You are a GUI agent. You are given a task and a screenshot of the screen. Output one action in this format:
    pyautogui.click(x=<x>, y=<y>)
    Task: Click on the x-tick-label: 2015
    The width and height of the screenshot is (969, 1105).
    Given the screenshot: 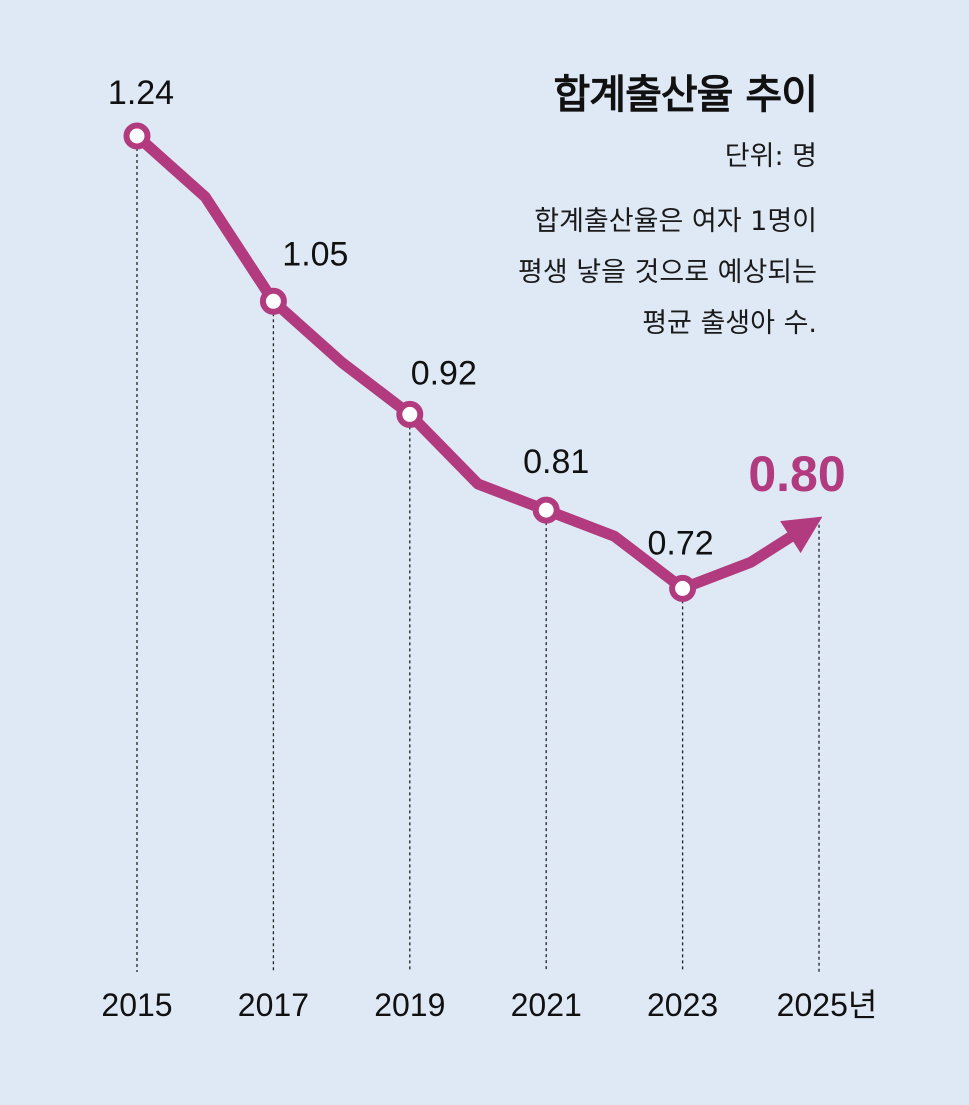 What is the action you would take?
    pyautogui.click(x=136, y=1005)
    